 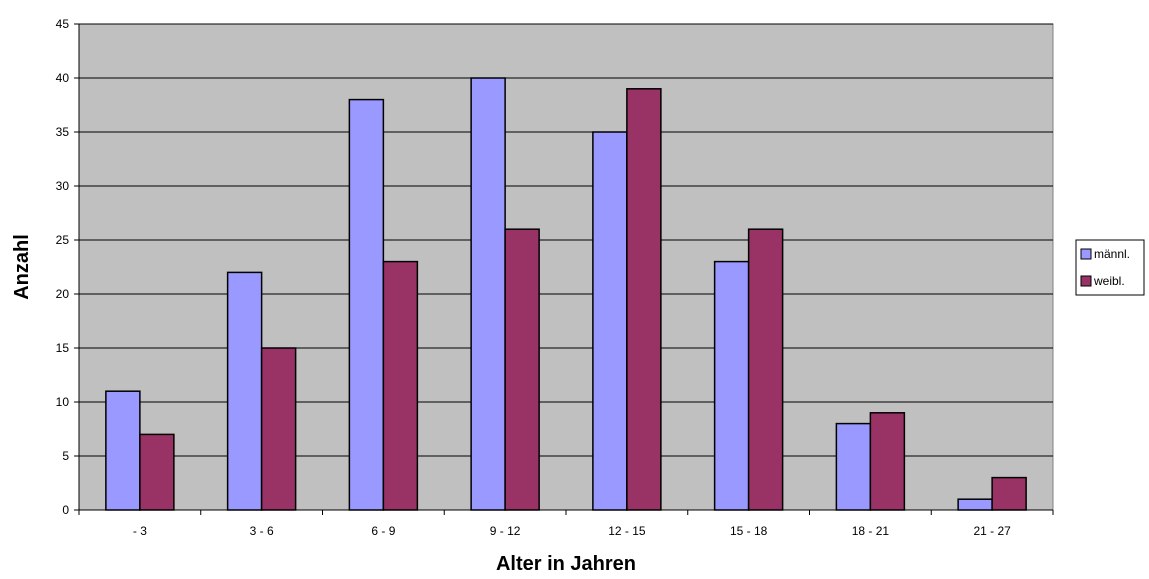 What do you see at coordinates (63, 78) in the screenshot?
I see `y-tick-label: 40` at bounding box center [63, 78].